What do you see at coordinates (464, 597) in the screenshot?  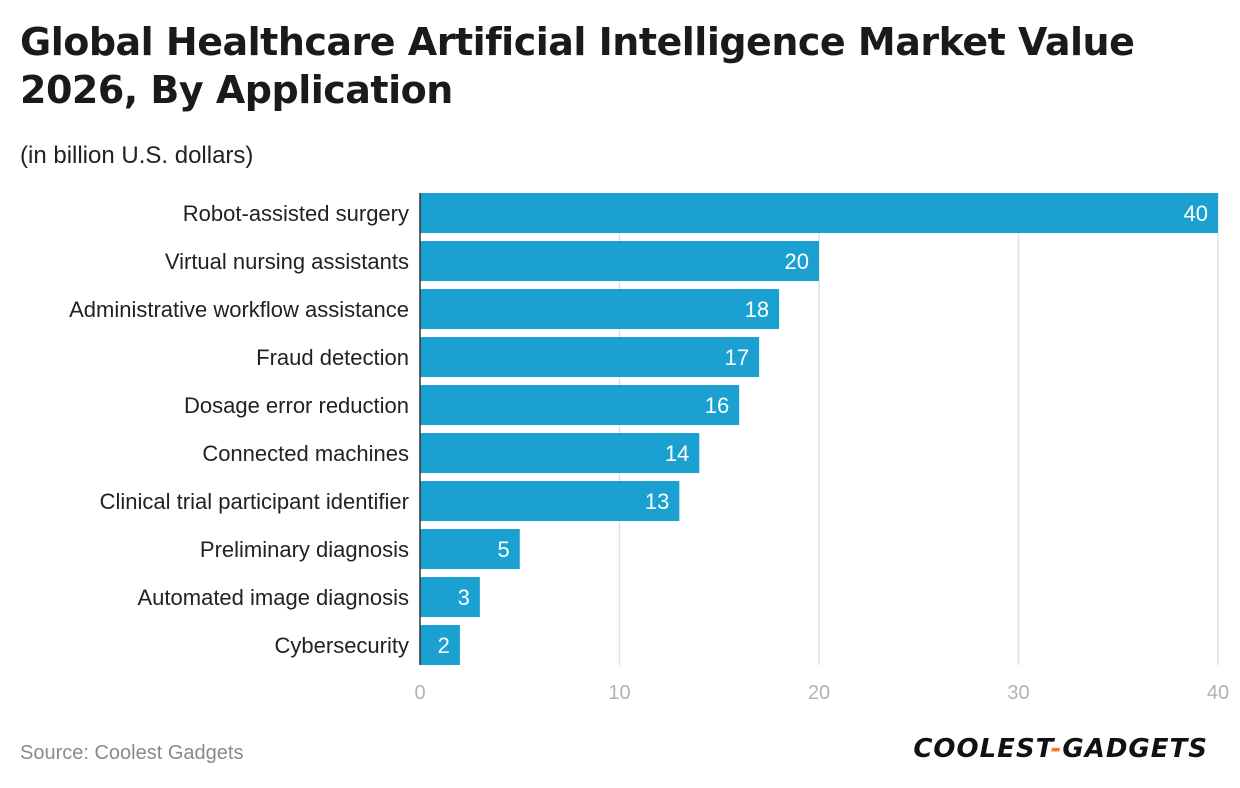 I see `data-label: 3` at bounding box center [464, 597].